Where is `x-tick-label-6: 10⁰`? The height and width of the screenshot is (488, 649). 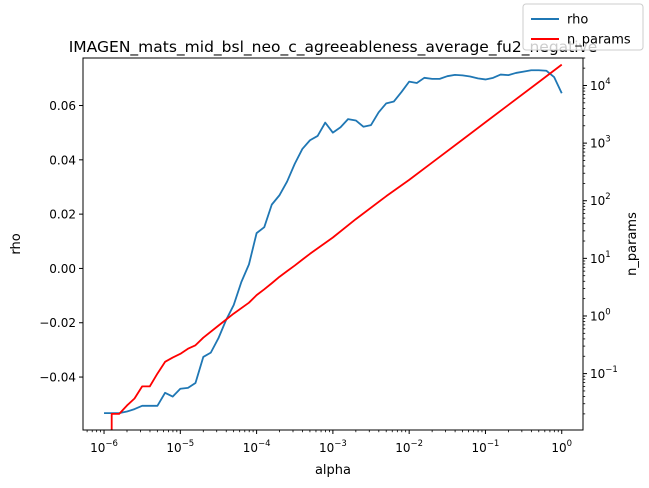 x-tick-label-6: 10⁰ is located at coordinates (561, 447).